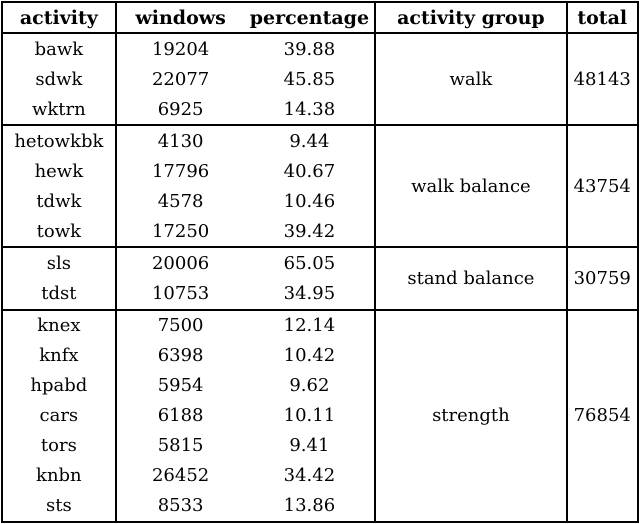  I want to click on table-row: sls 20006 65.05 stand balance 30759, so click(320, 279).